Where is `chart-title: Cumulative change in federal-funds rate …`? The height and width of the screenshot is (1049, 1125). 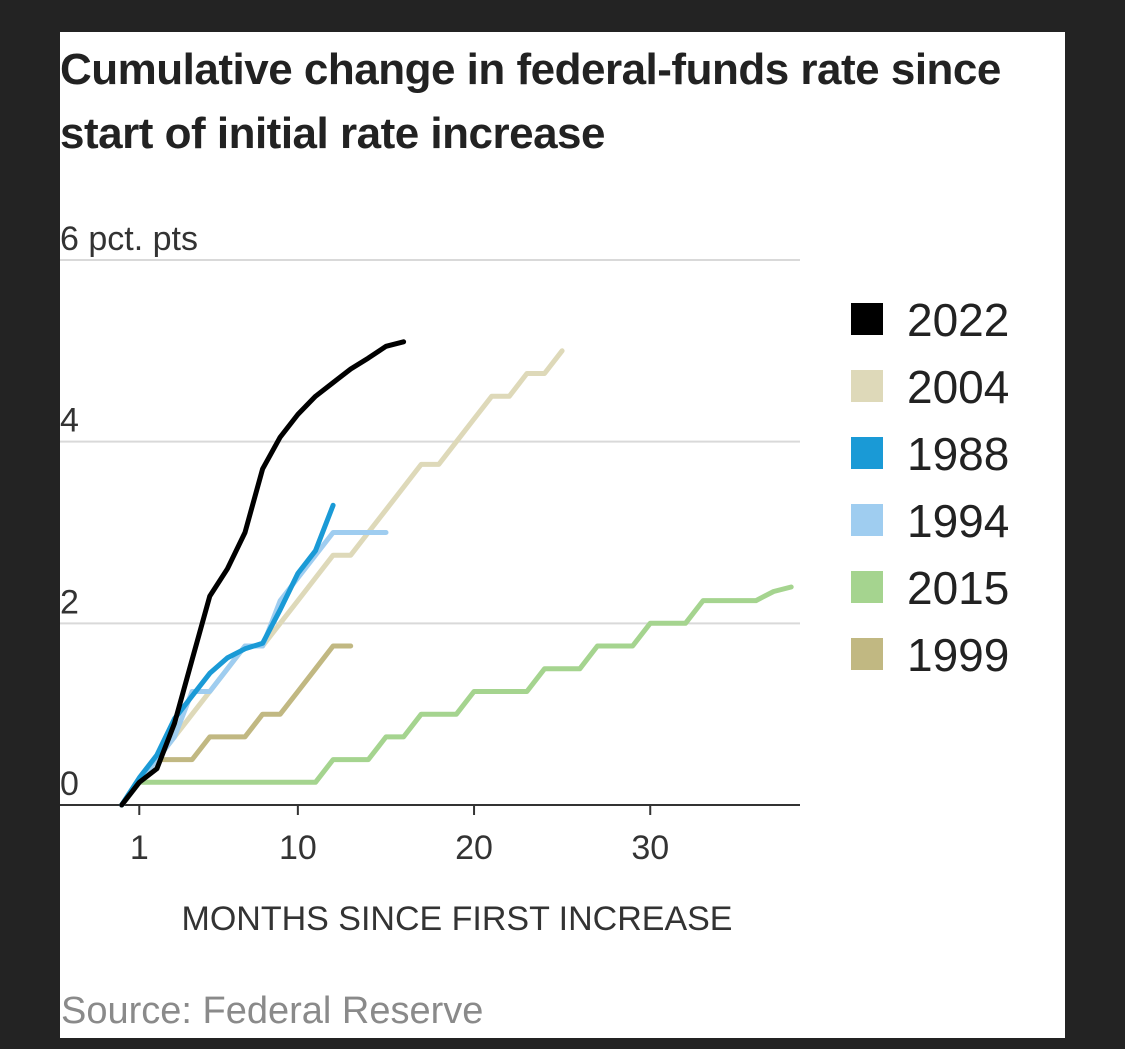 chart-title: Cumulative change in federal-funds rate … is located at coordinates (530, 101).